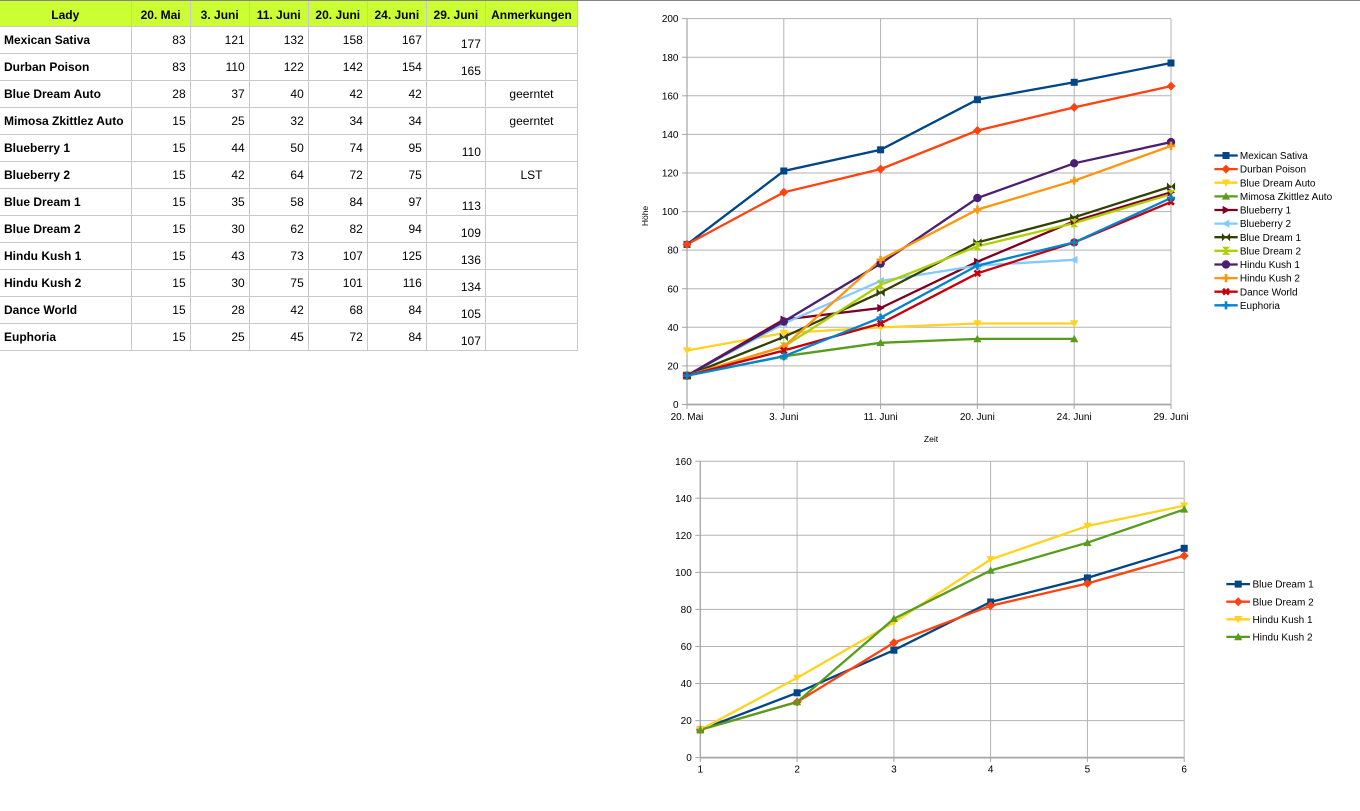 This screenshot has width=1360, height=811. I want to click on svg-text: Zeit, so click(931, 439).